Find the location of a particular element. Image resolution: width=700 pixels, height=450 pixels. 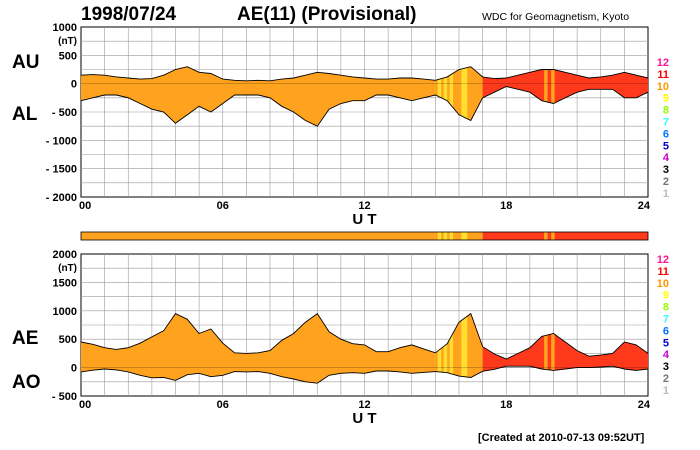

au-label: AU is located at coordinates (26, 62).